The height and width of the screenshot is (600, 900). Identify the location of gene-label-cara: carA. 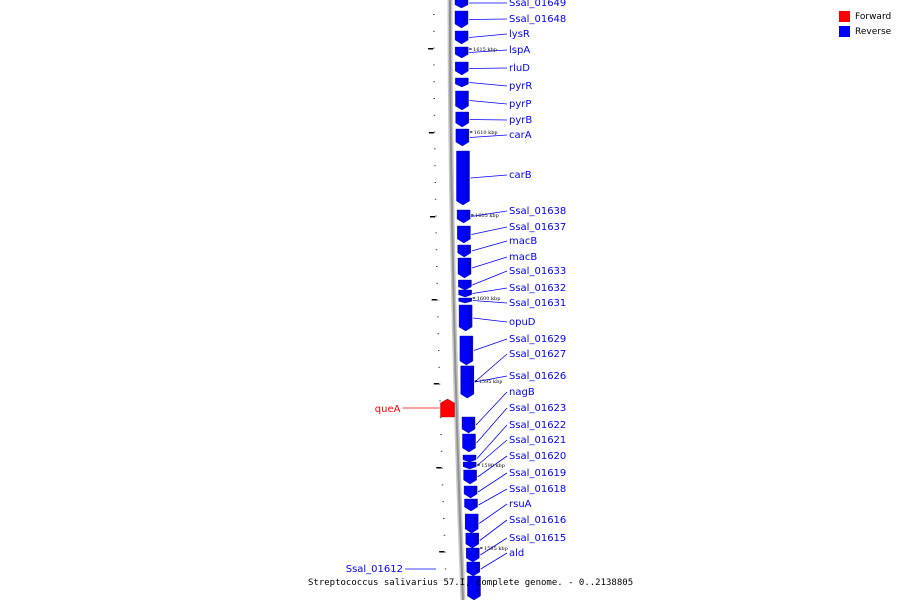
(520, 135).